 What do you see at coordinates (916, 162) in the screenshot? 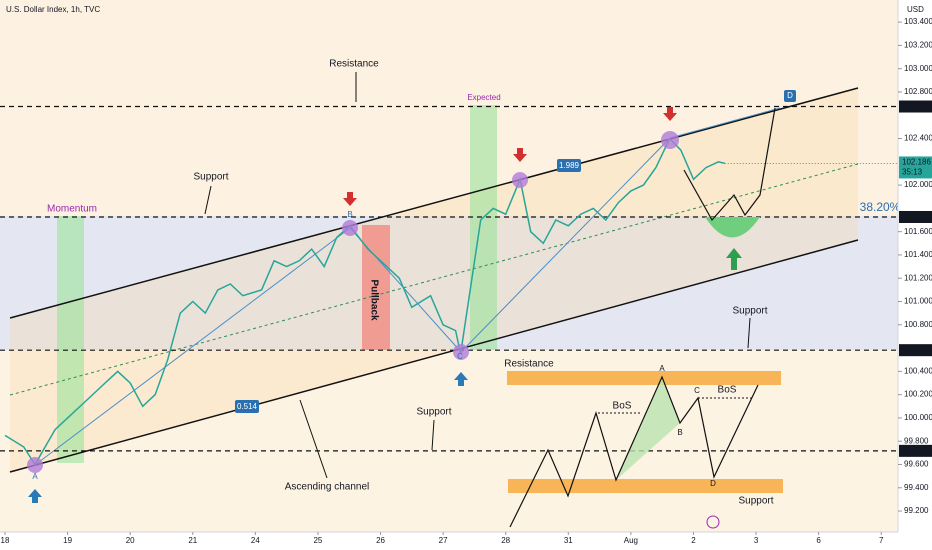
I see `last-price-label: 102.186` at bounding box center [916, 162].